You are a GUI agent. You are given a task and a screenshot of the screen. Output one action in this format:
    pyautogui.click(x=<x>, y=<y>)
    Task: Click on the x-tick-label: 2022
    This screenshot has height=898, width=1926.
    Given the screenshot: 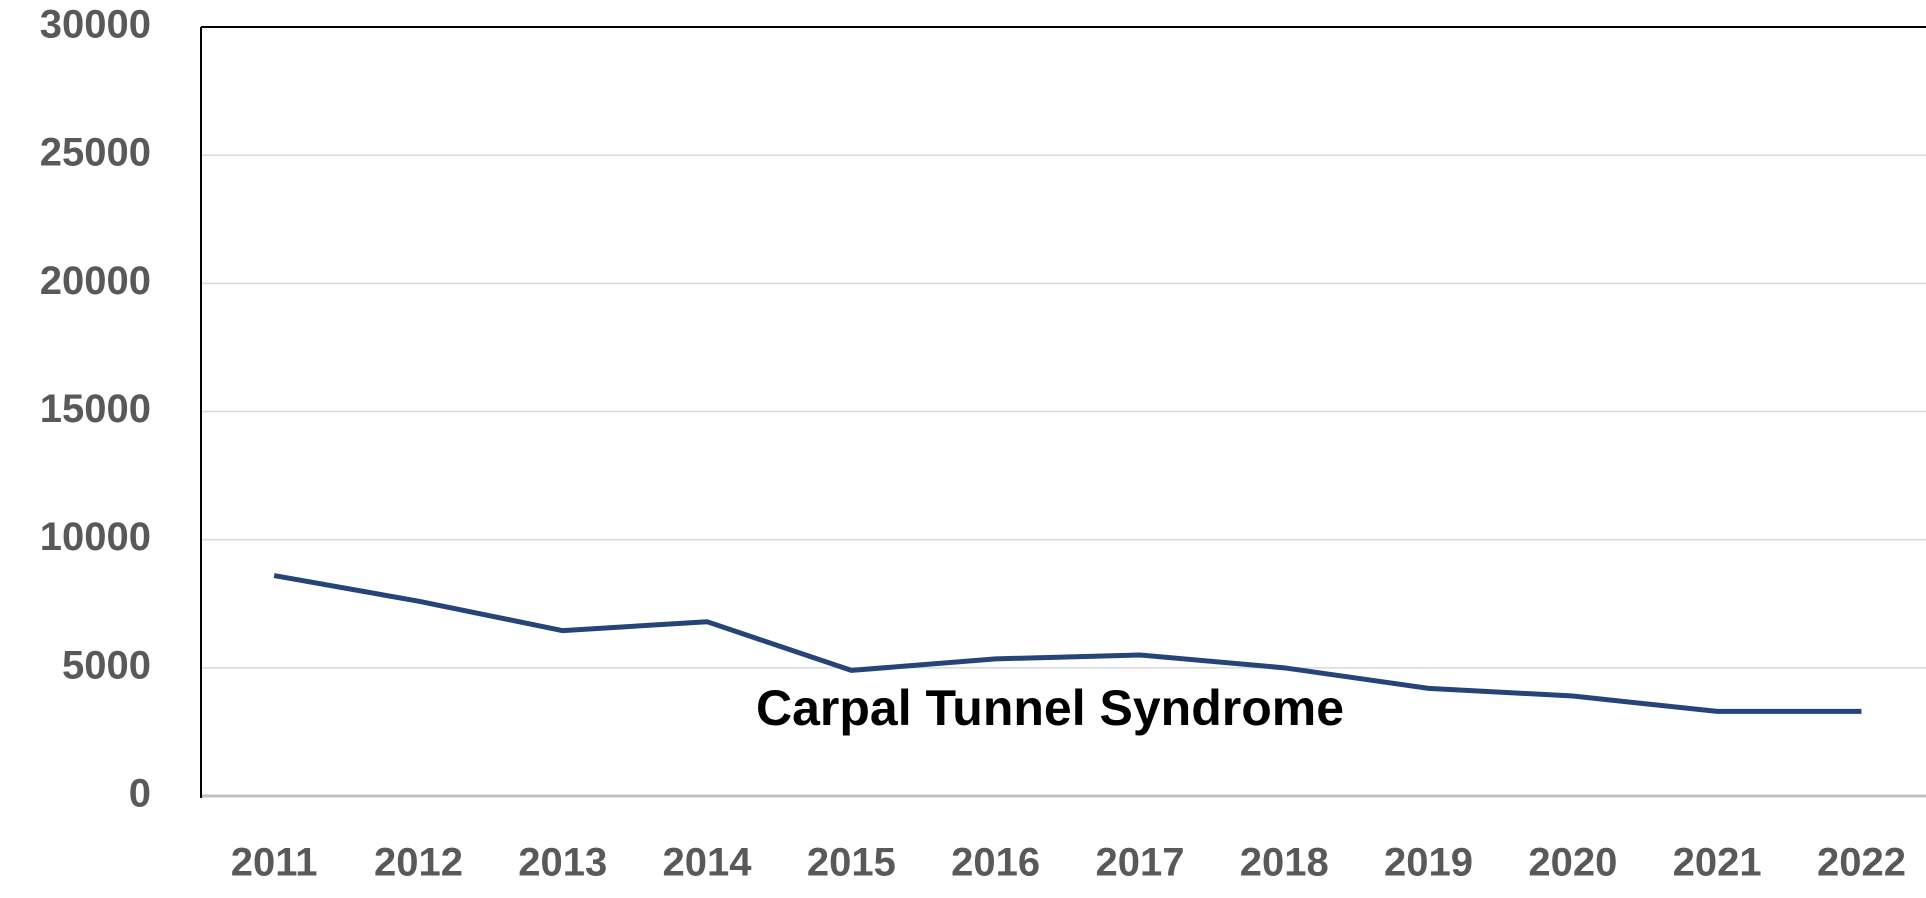 What is the action you would take?
    pyautogui.click(x=1861, y=863)
    